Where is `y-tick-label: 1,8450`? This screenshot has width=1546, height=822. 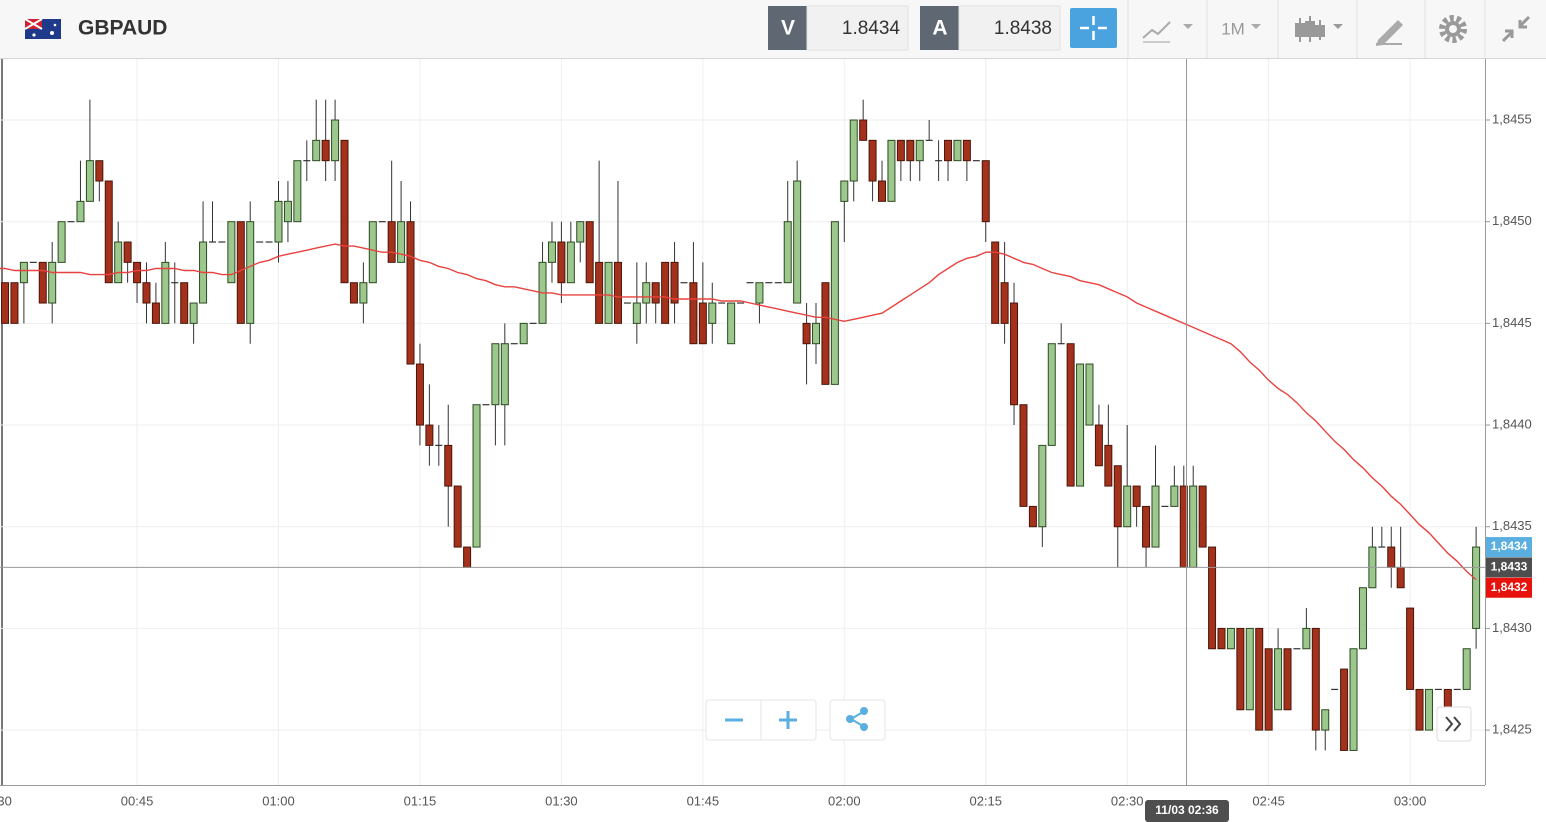
y-tick-label: 1,8450 is located at coordinates (1512, 220).